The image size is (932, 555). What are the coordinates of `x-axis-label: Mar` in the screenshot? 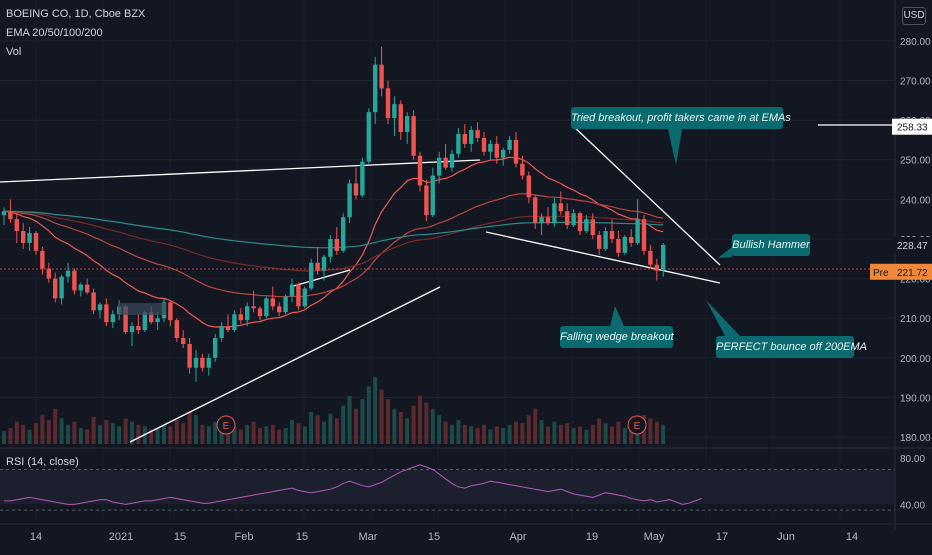 It's located at (368, 537).